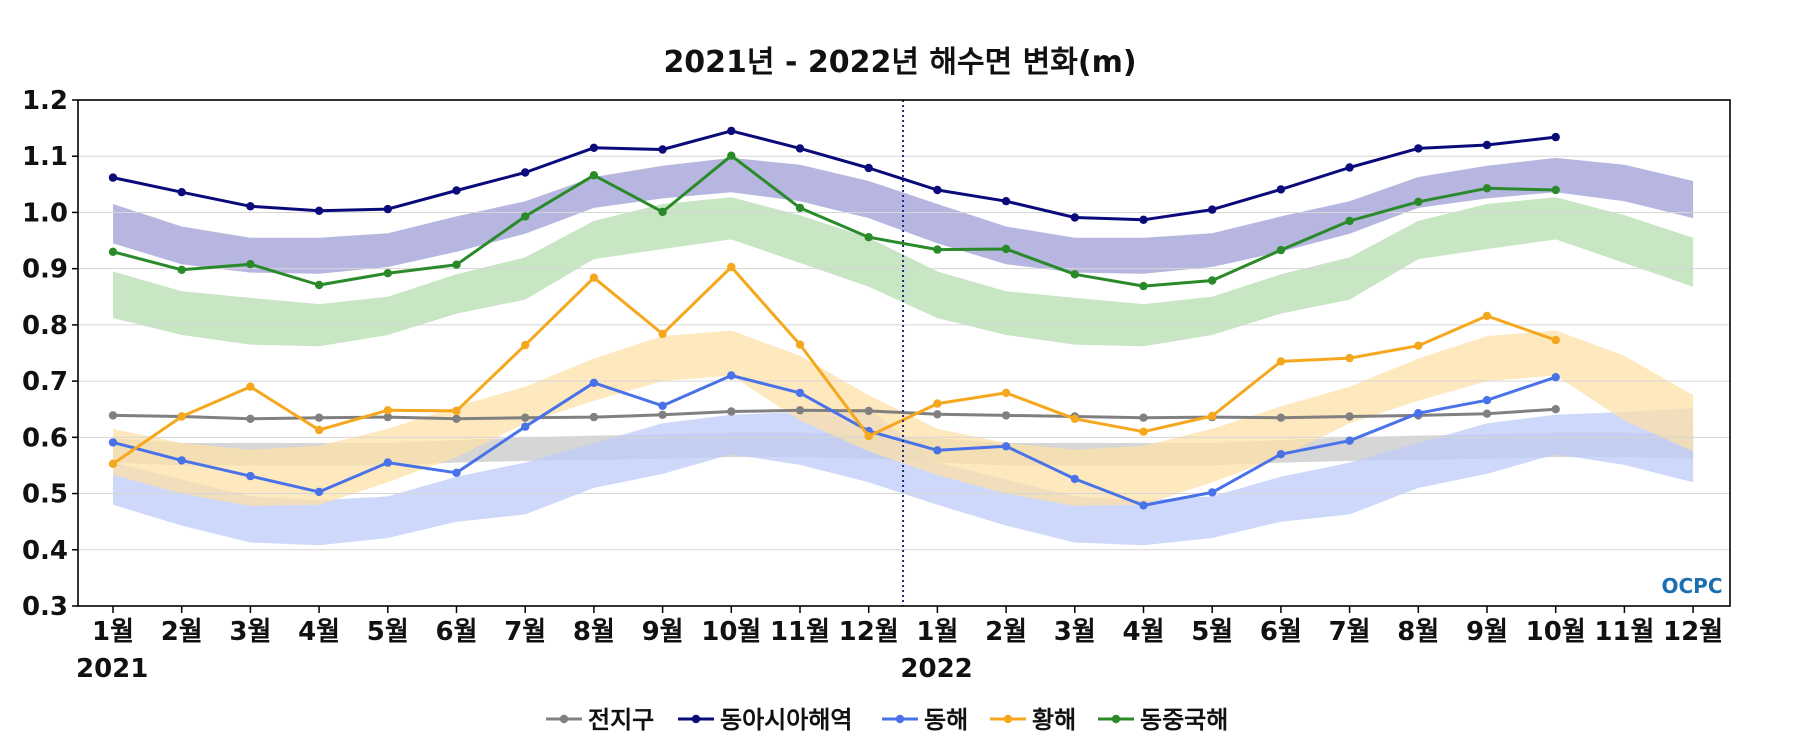 This screenshot has height=750, width=1800. What do you see at coordinates (936, 669) in the screenshot?
I see `year-label-1: 2022` at bounding box center [936, 669].